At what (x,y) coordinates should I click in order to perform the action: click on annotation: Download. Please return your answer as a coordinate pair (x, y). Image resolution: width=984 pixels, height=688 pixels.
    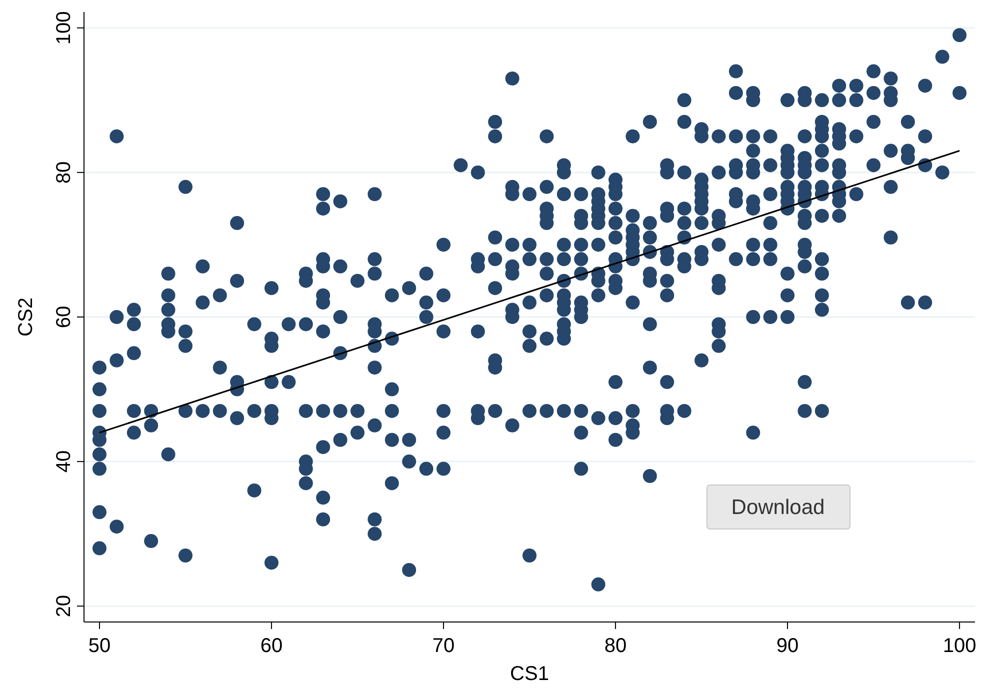
    Looking at the image, I should click on (778, 507).